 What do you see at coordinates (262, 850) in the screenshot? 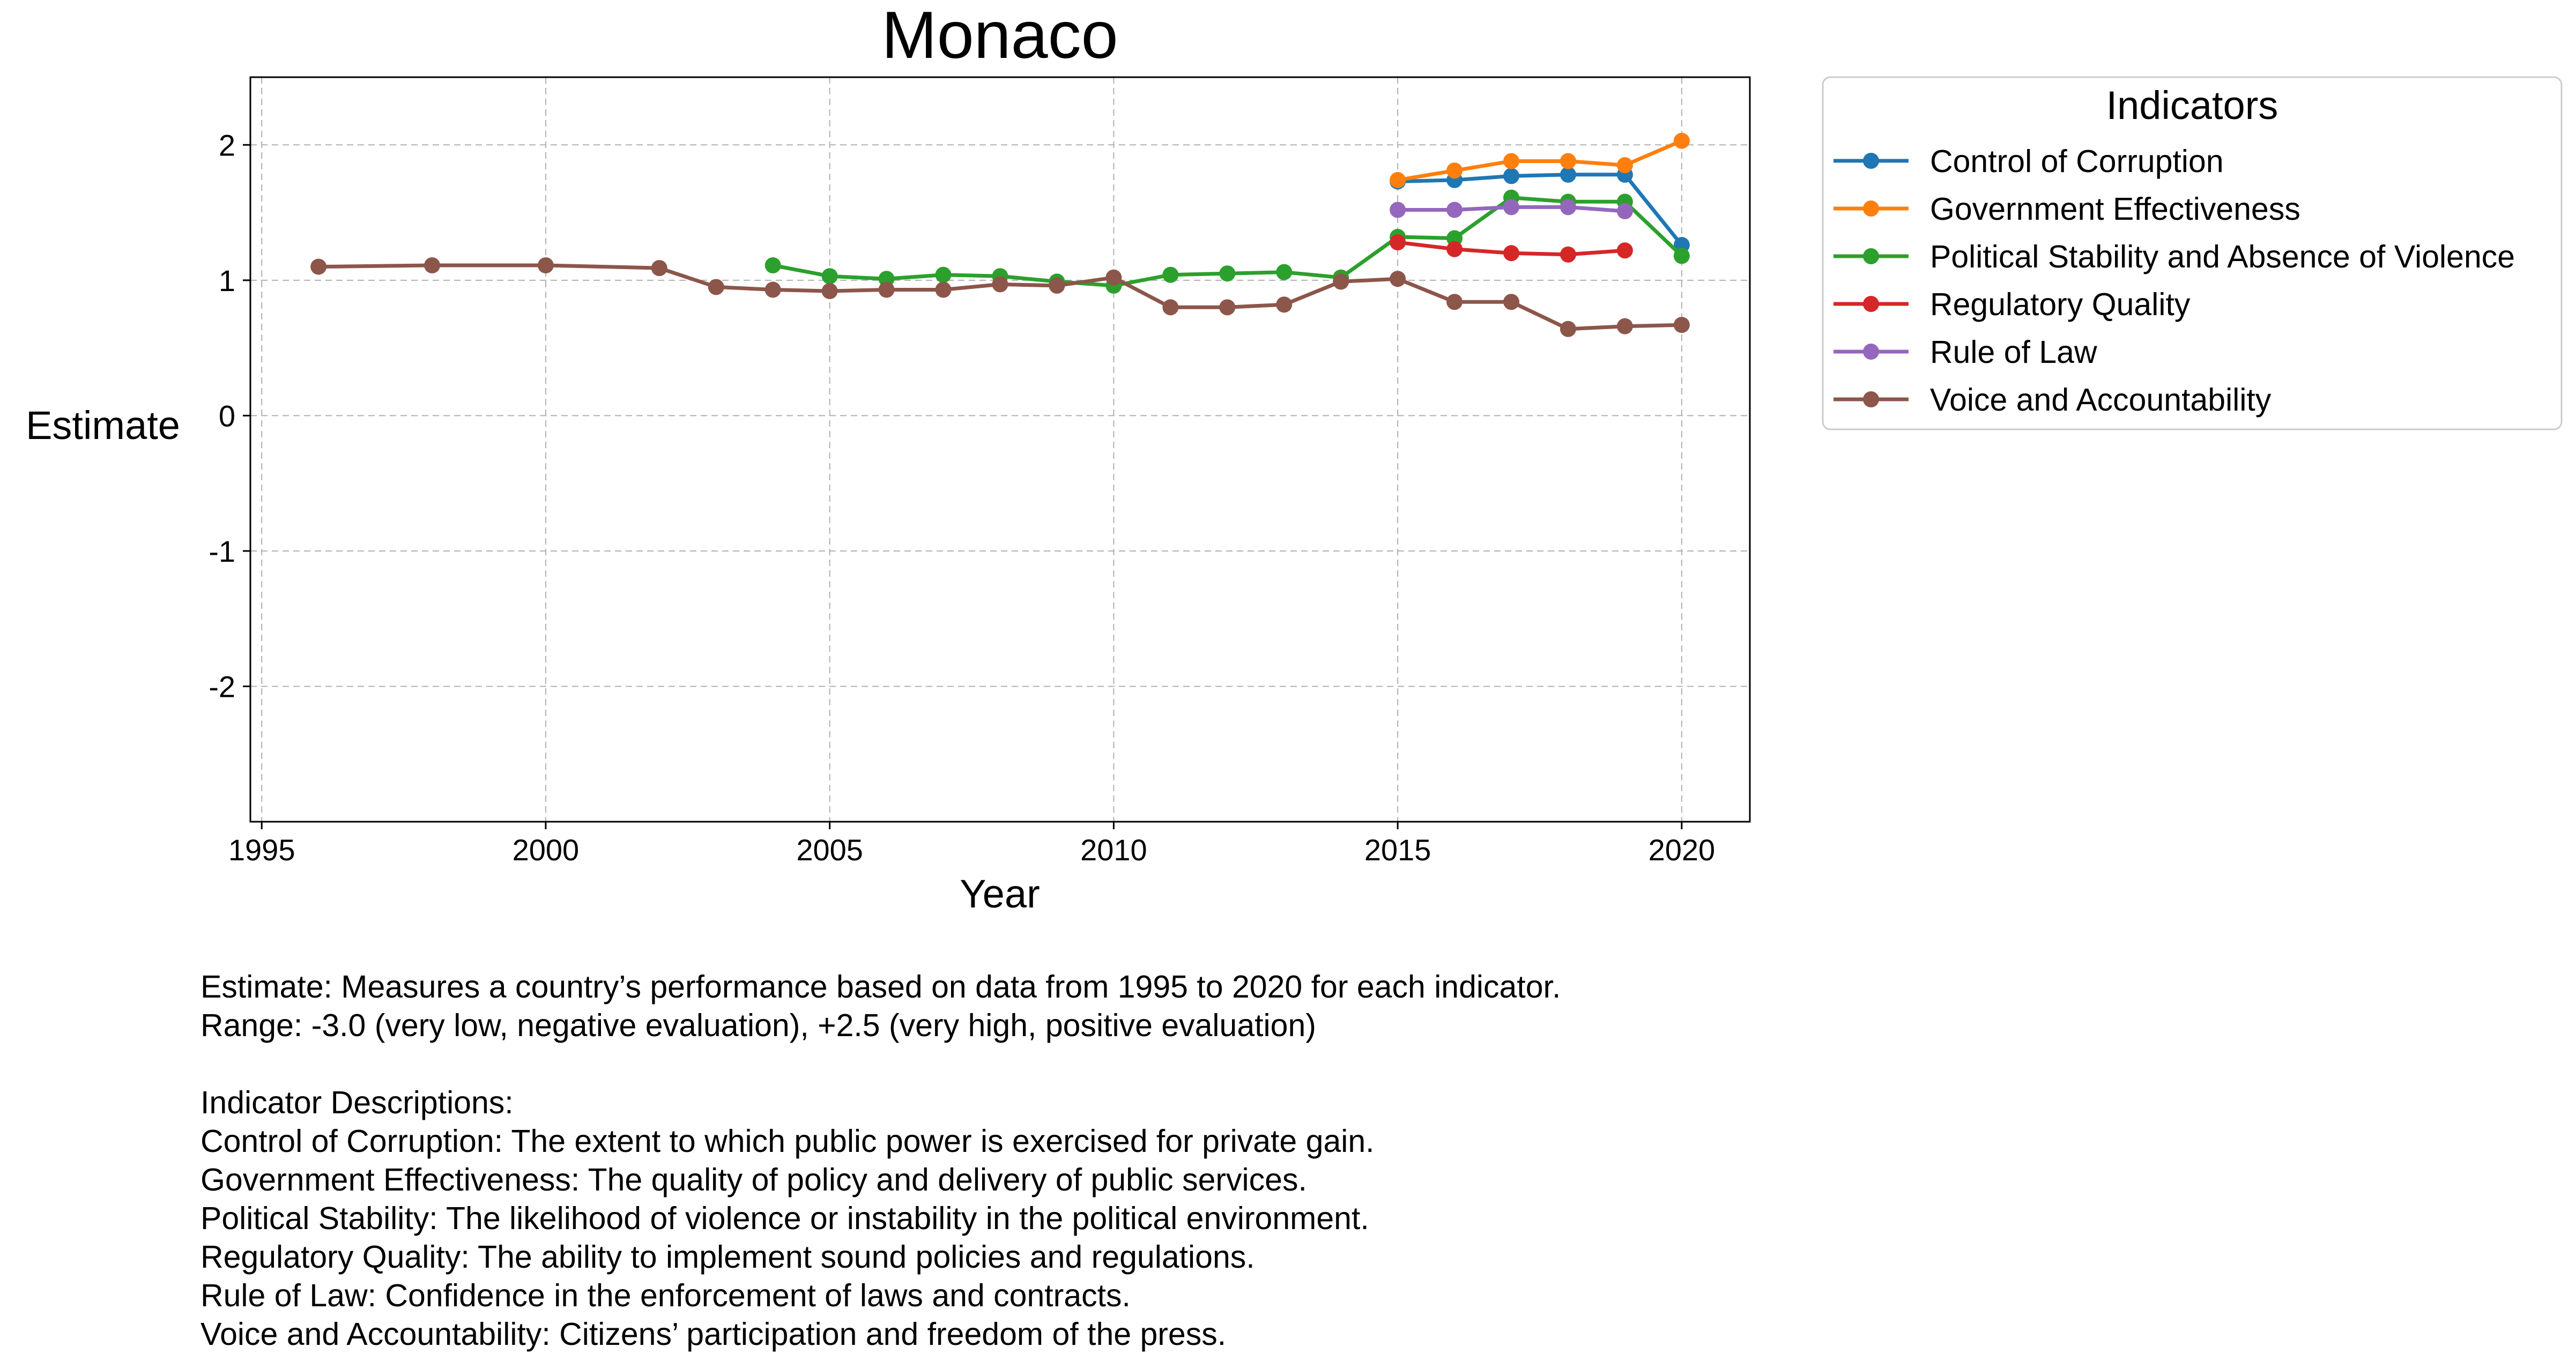
I see `x-tick-label: 1995` at bounding box center [262, 850].